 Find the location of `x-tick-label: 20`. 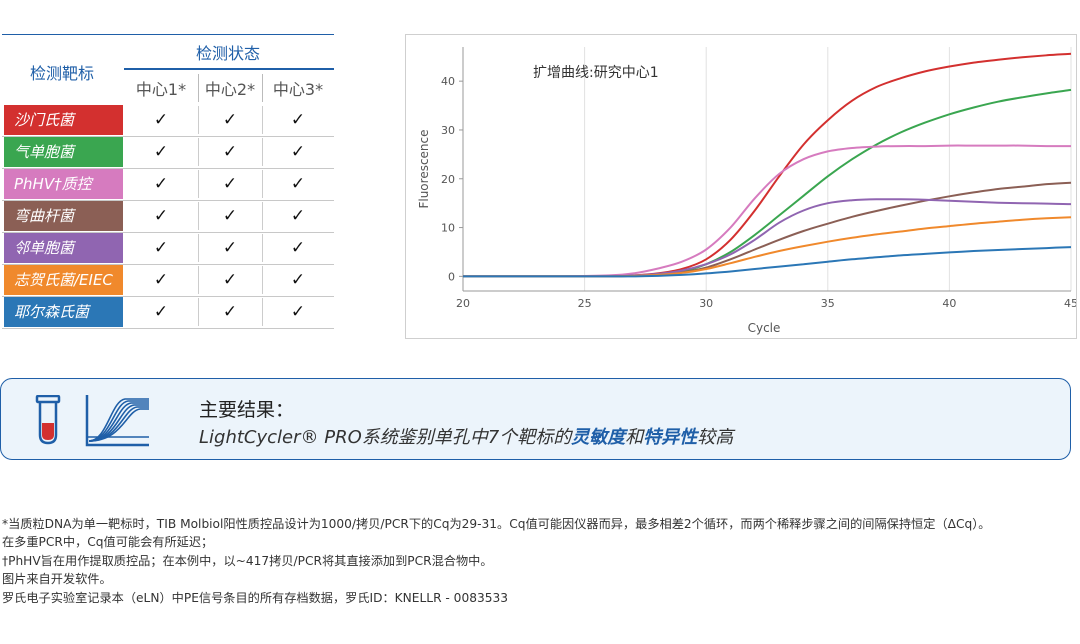

x-tick-label: 20 is located at coordinates (463, 303).